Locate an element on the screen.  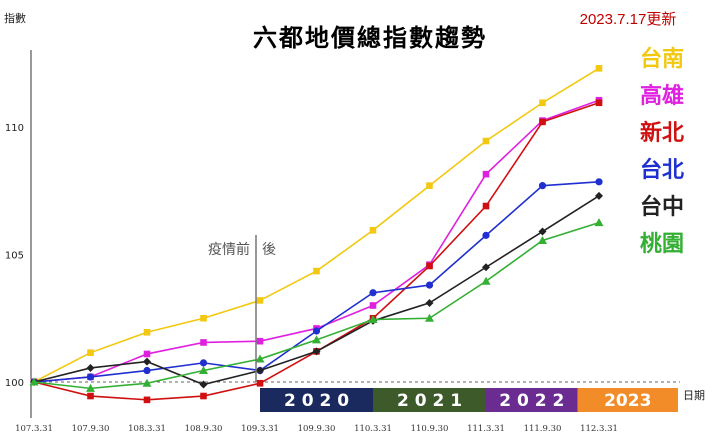
legend-entry-台南: 台南 is located at coordinates (662, 59).